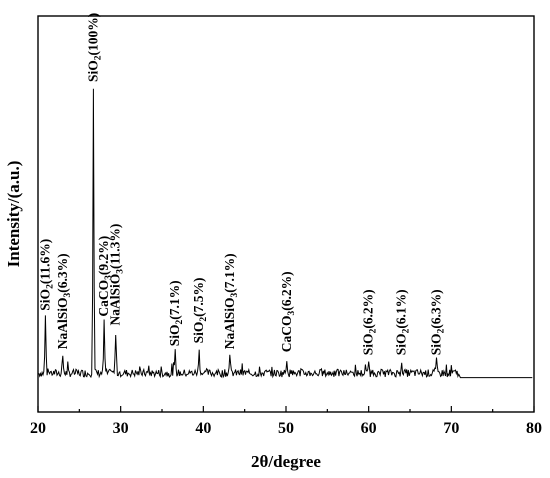 This screenshot has height=478, width=550. What do you see at coordinates (203, 428) in the screenshot?
I see `x-tick-label: 40` at bounding box center [203, 428].